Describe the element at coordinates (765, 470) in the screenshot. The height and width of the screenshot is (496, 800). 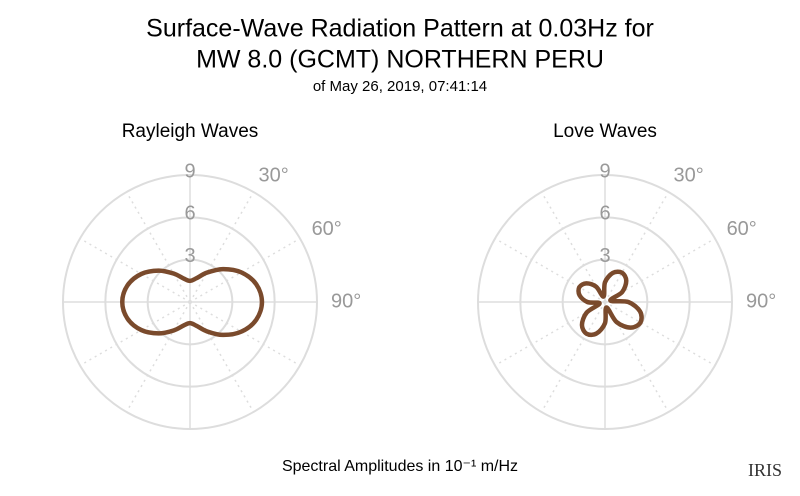
I see `logo: IRIS` at that location.